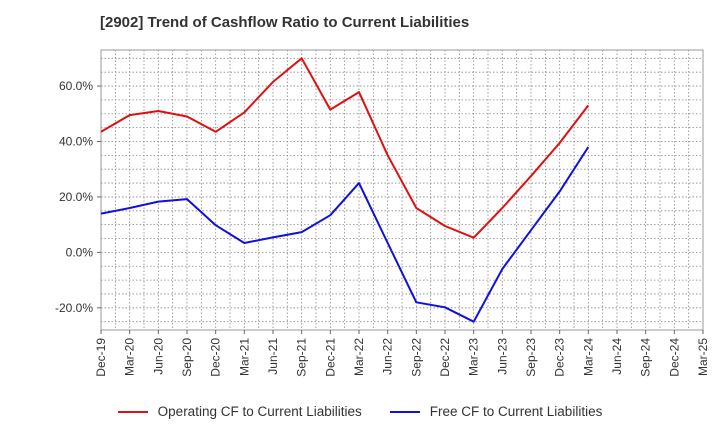 The height and width of the screenshot is (440, 720). What do you see at coordinates (259, 411) in the screenshot?
I see `legend-label: Operating CF to Current Liabilities` at bounding box center [259, 411].